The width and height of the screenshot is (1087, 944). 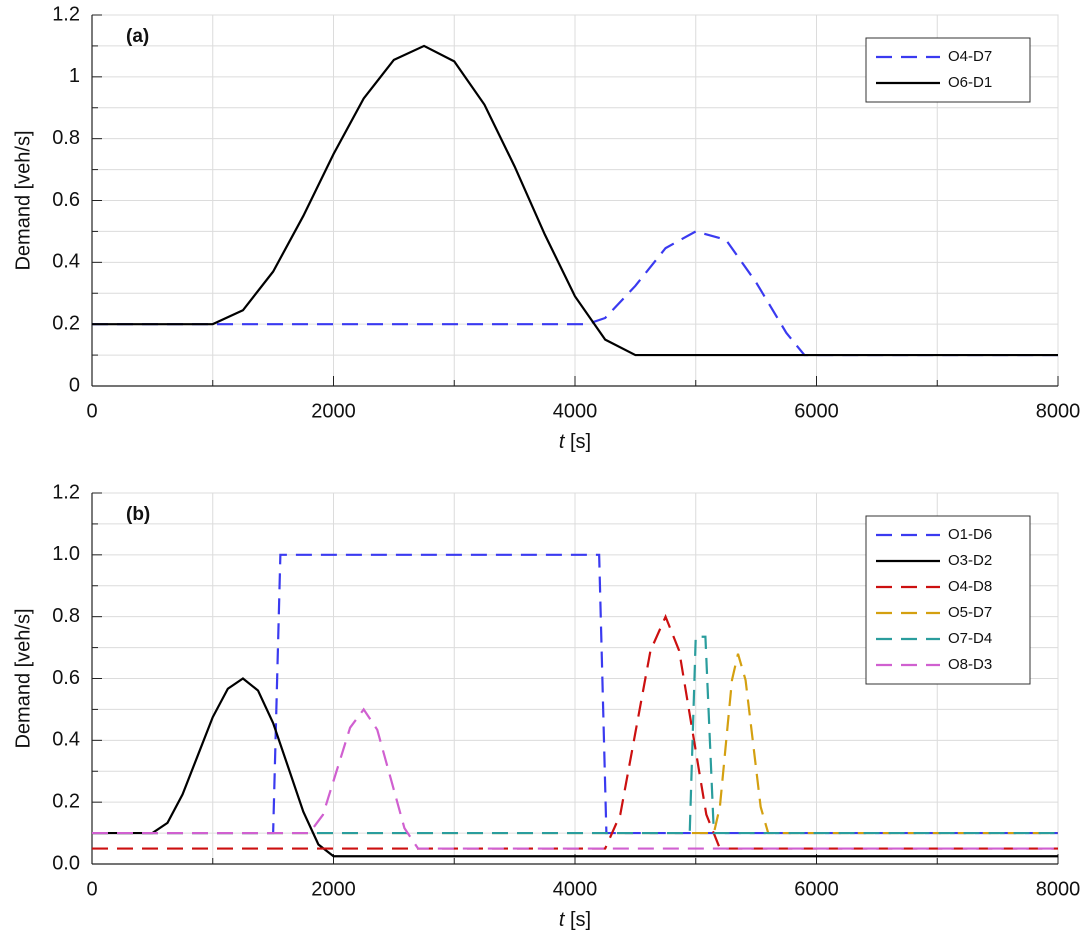 I want to click on y-tick-label: 1.0, so click(x=66, y=554).